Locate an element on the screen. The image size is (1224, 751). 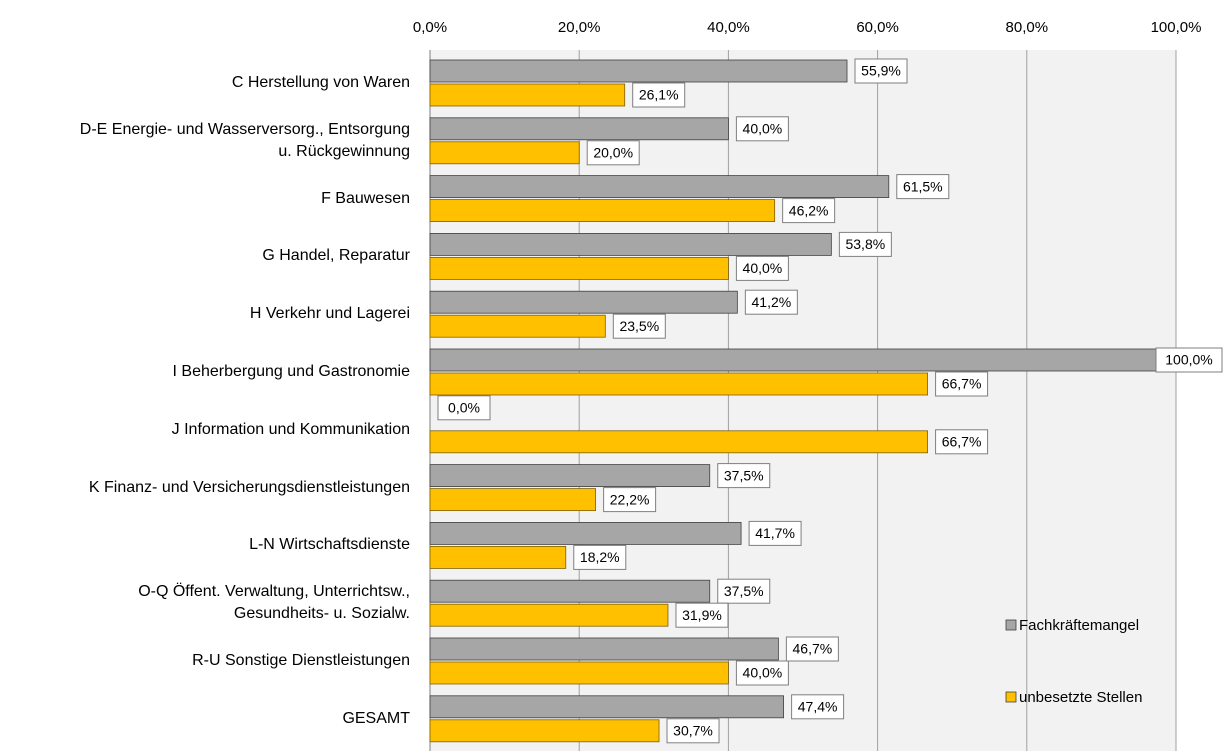
legend-label: Fachkräftemangel is located at coordinates (1079, 625).